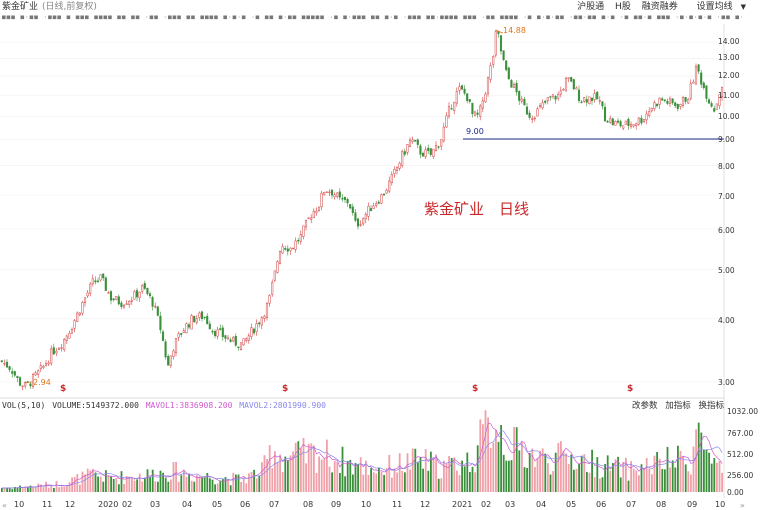 The height and width of the screenshot is (510, 760). What do you see at coordinates (742, 505) in the screenshot?
I see `scroll-right-icon: »` at bounding box center [742, 505].